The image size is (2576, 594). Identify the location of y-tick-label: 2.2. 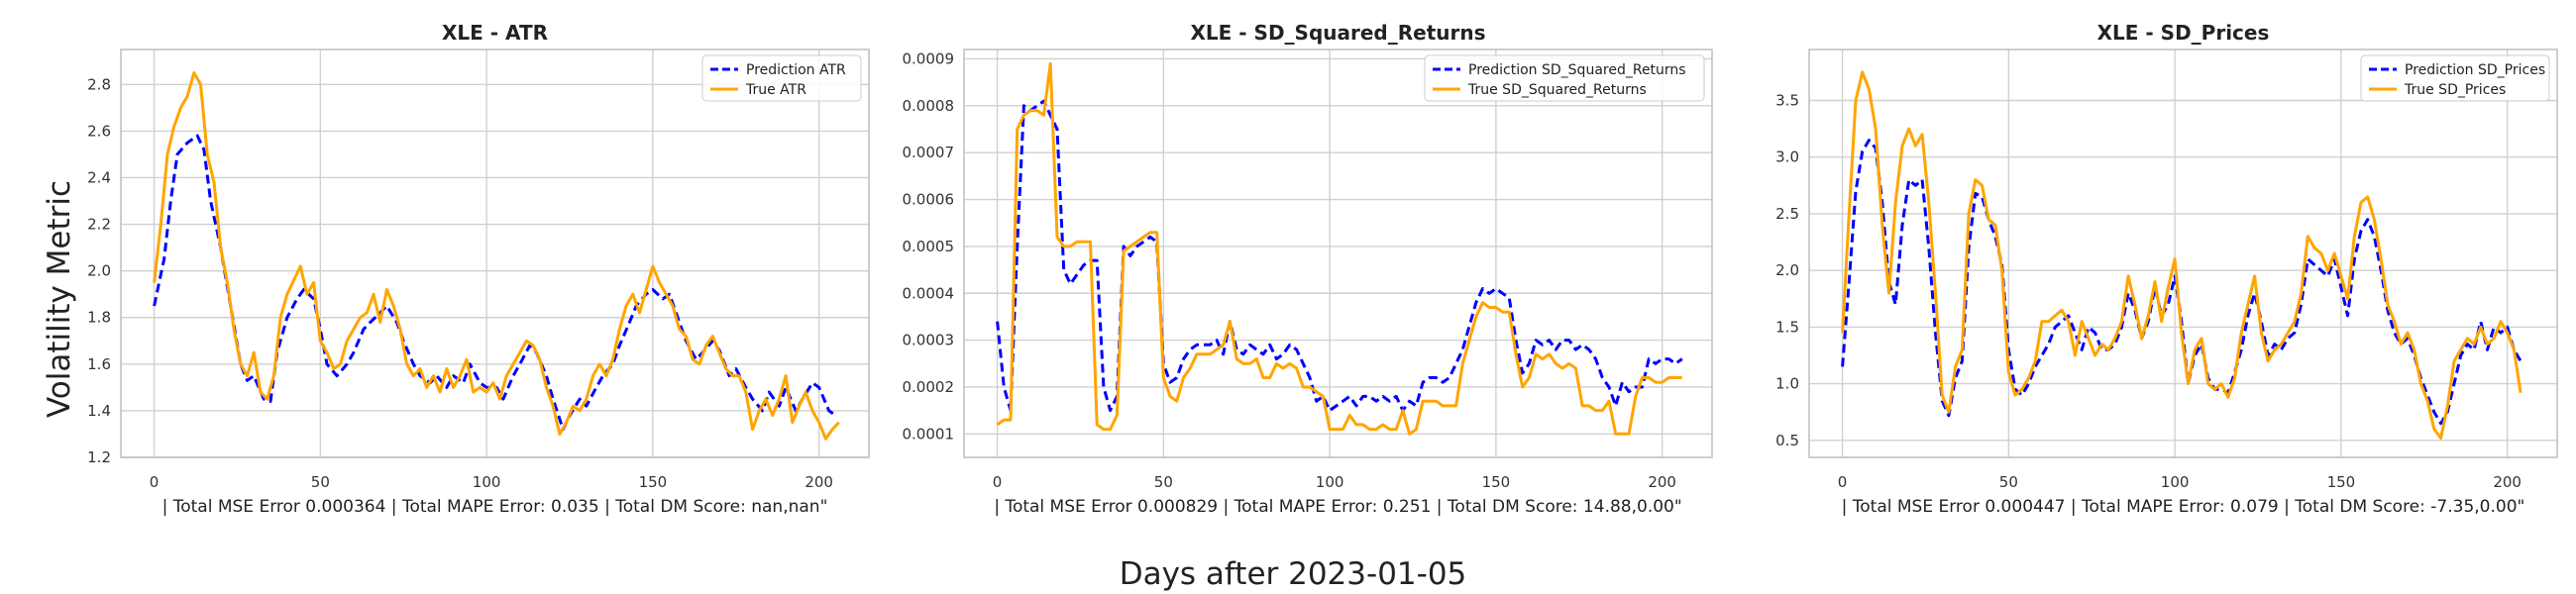
(99, 225).